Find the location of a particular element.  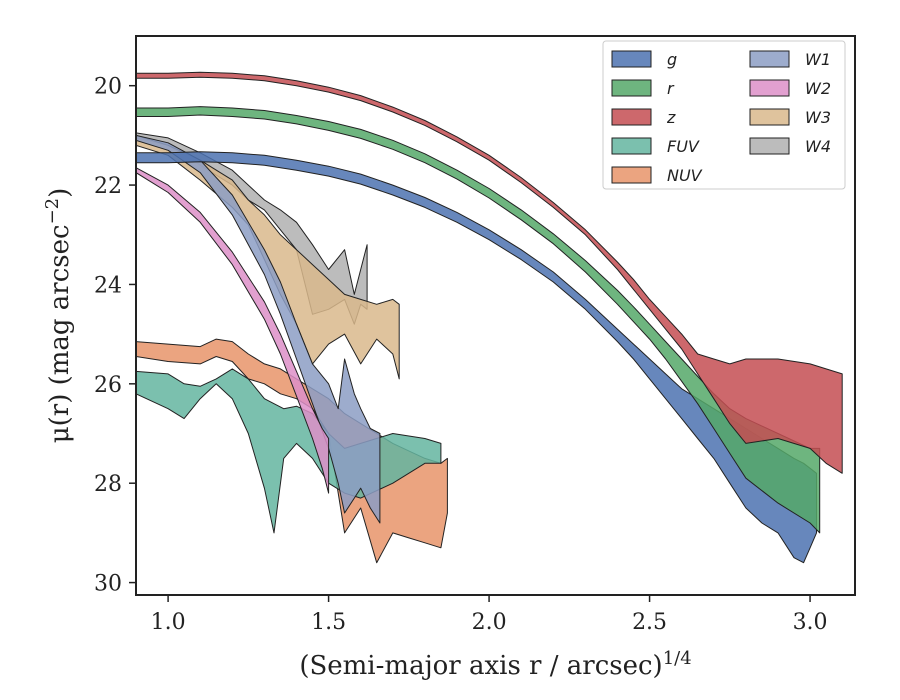

legend: grz FUV NUV W1 W2 W3 W4 is located at coordinates (724, 115).